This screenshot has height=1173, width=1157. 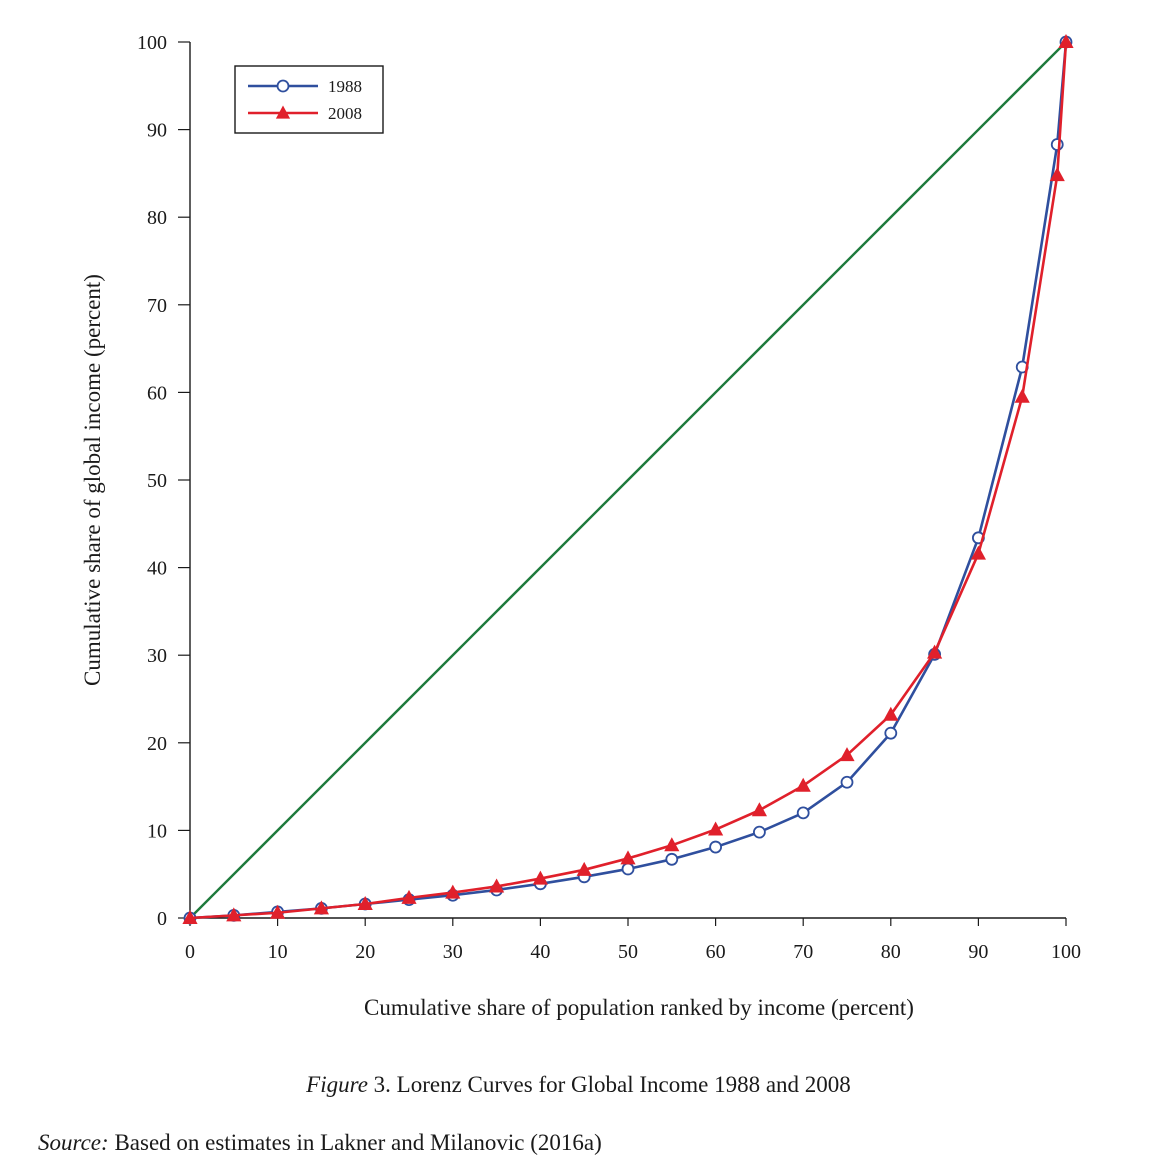 What do you see at coordinates (157, 218) in the screenshot?
I see `y-tick-label: 80` at bounding box center [157, 218].